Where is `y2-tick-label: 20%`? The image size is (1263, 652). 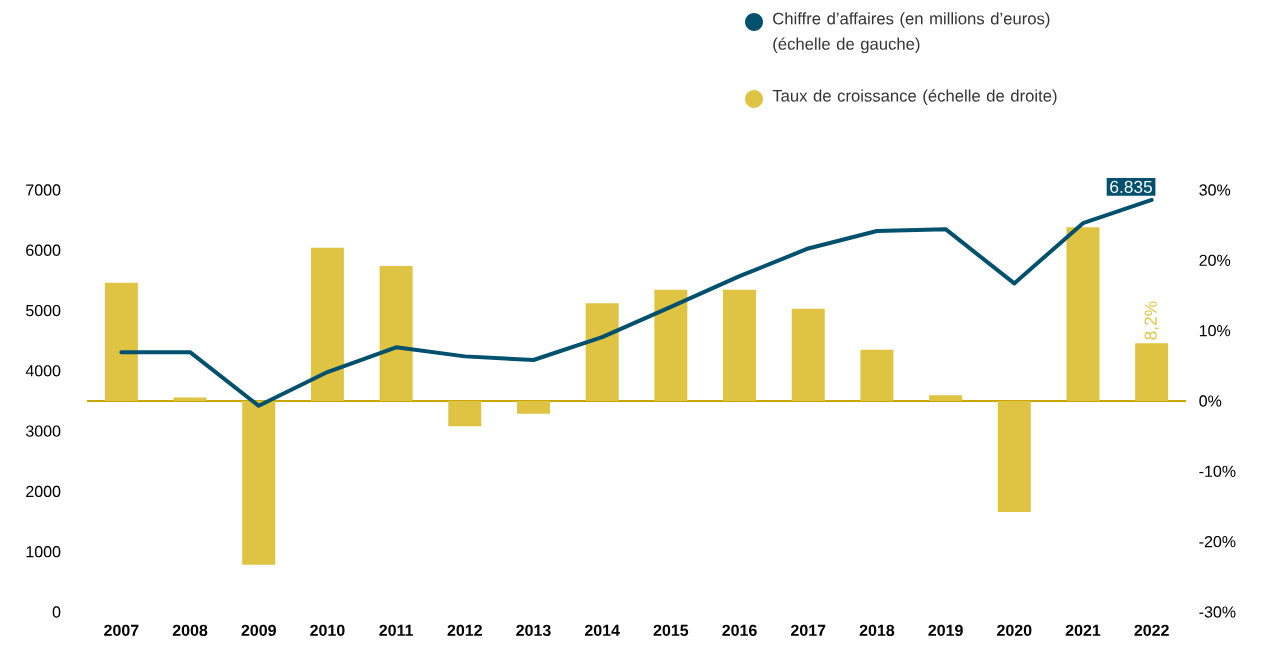
y2-tick-label: 20% is located at coordinates (1215, 260).